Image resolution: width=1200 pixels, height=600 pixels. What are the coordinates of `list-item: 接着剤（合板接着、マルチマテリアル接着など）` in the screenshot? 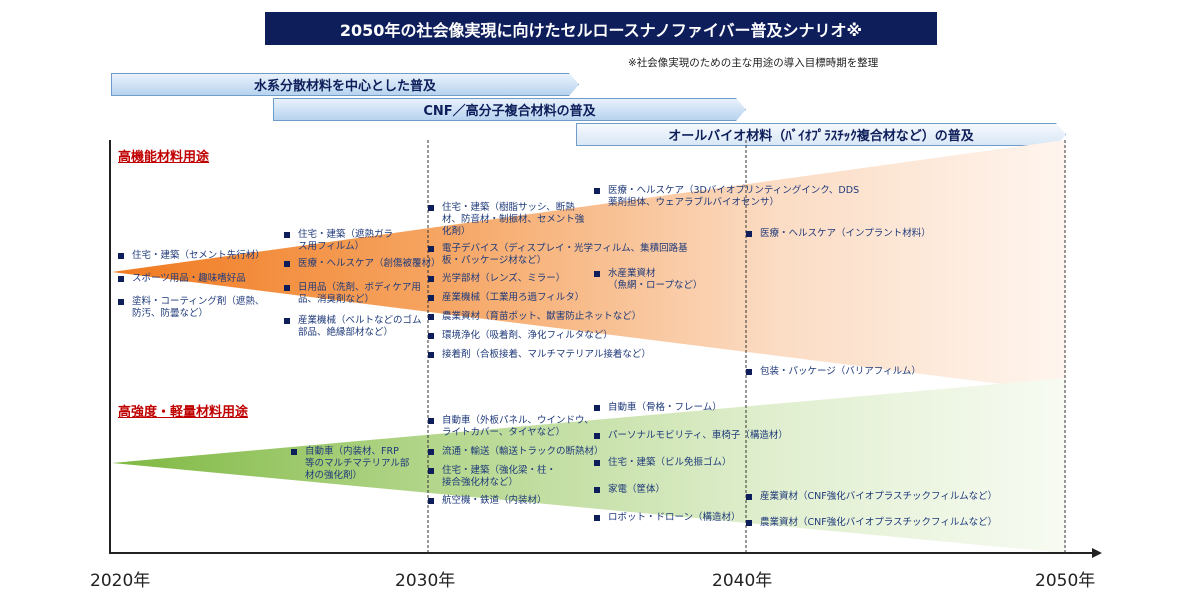 It's located at (539, 355).